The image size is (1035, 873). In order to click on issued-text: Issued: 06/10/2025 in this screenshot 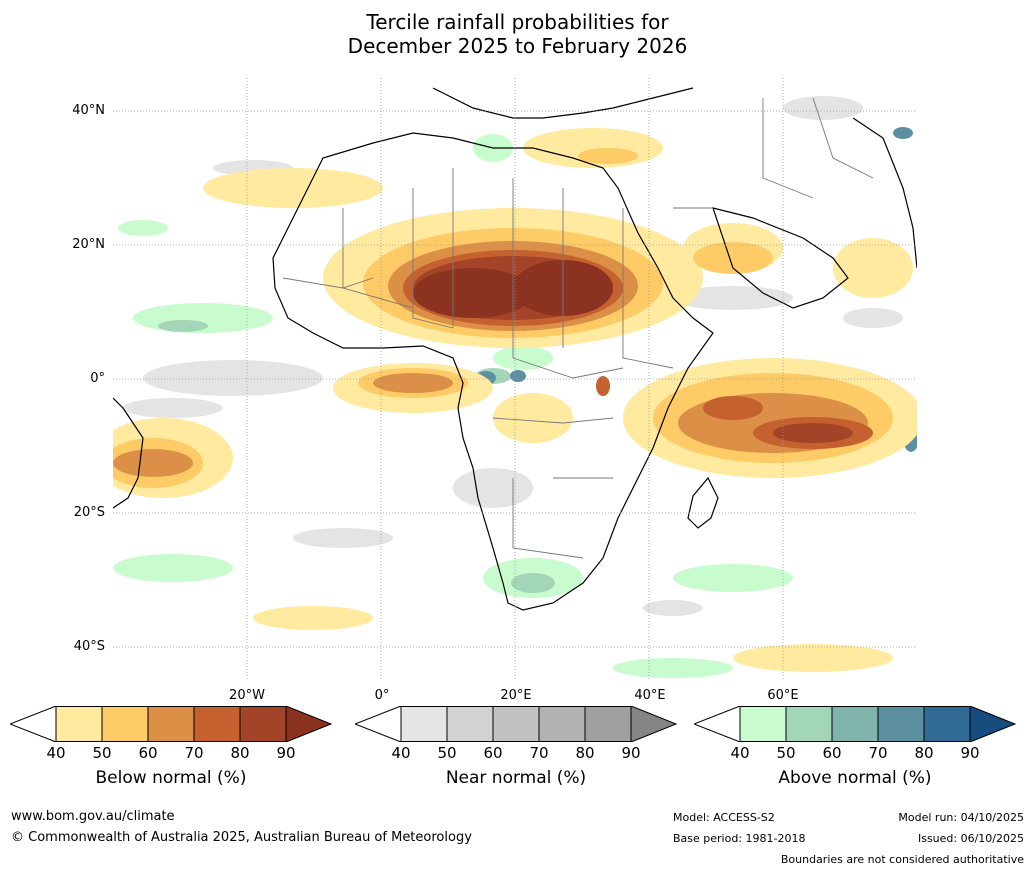, I will do `click(970, 838)`.